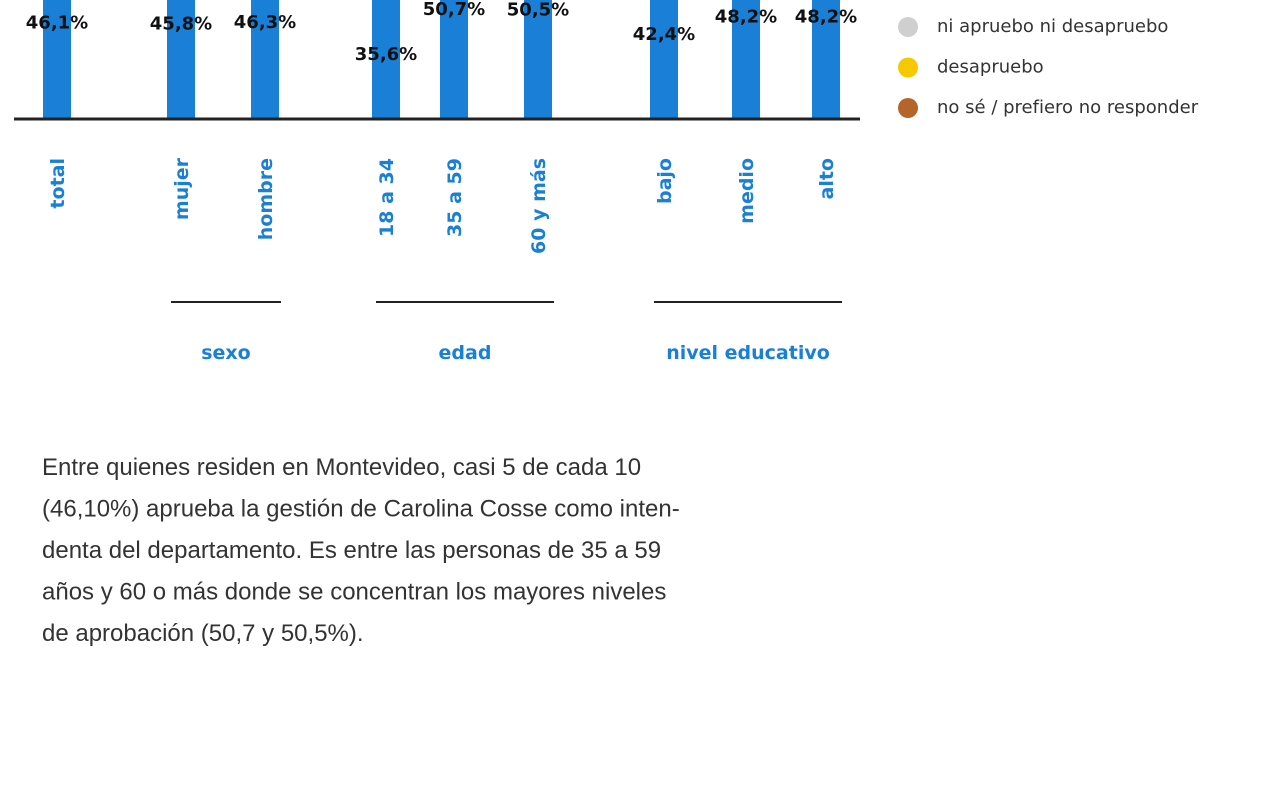  What do you see at coordinates (539, 206) in the screenshot?
I see `category-label: 60 y más` at bounding box center [539, 206].